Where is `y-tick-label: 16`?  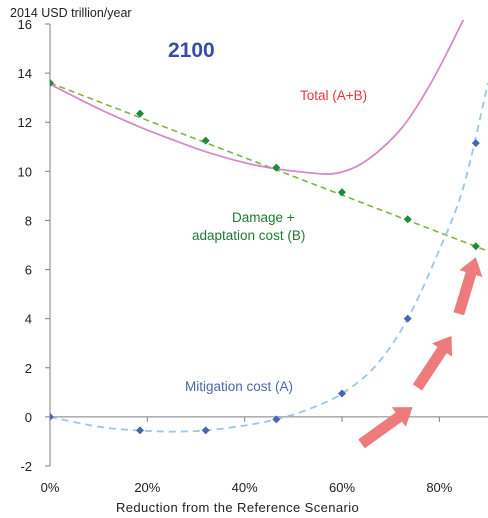
y-tick-label: 16 is located at coordinates (25, 24).